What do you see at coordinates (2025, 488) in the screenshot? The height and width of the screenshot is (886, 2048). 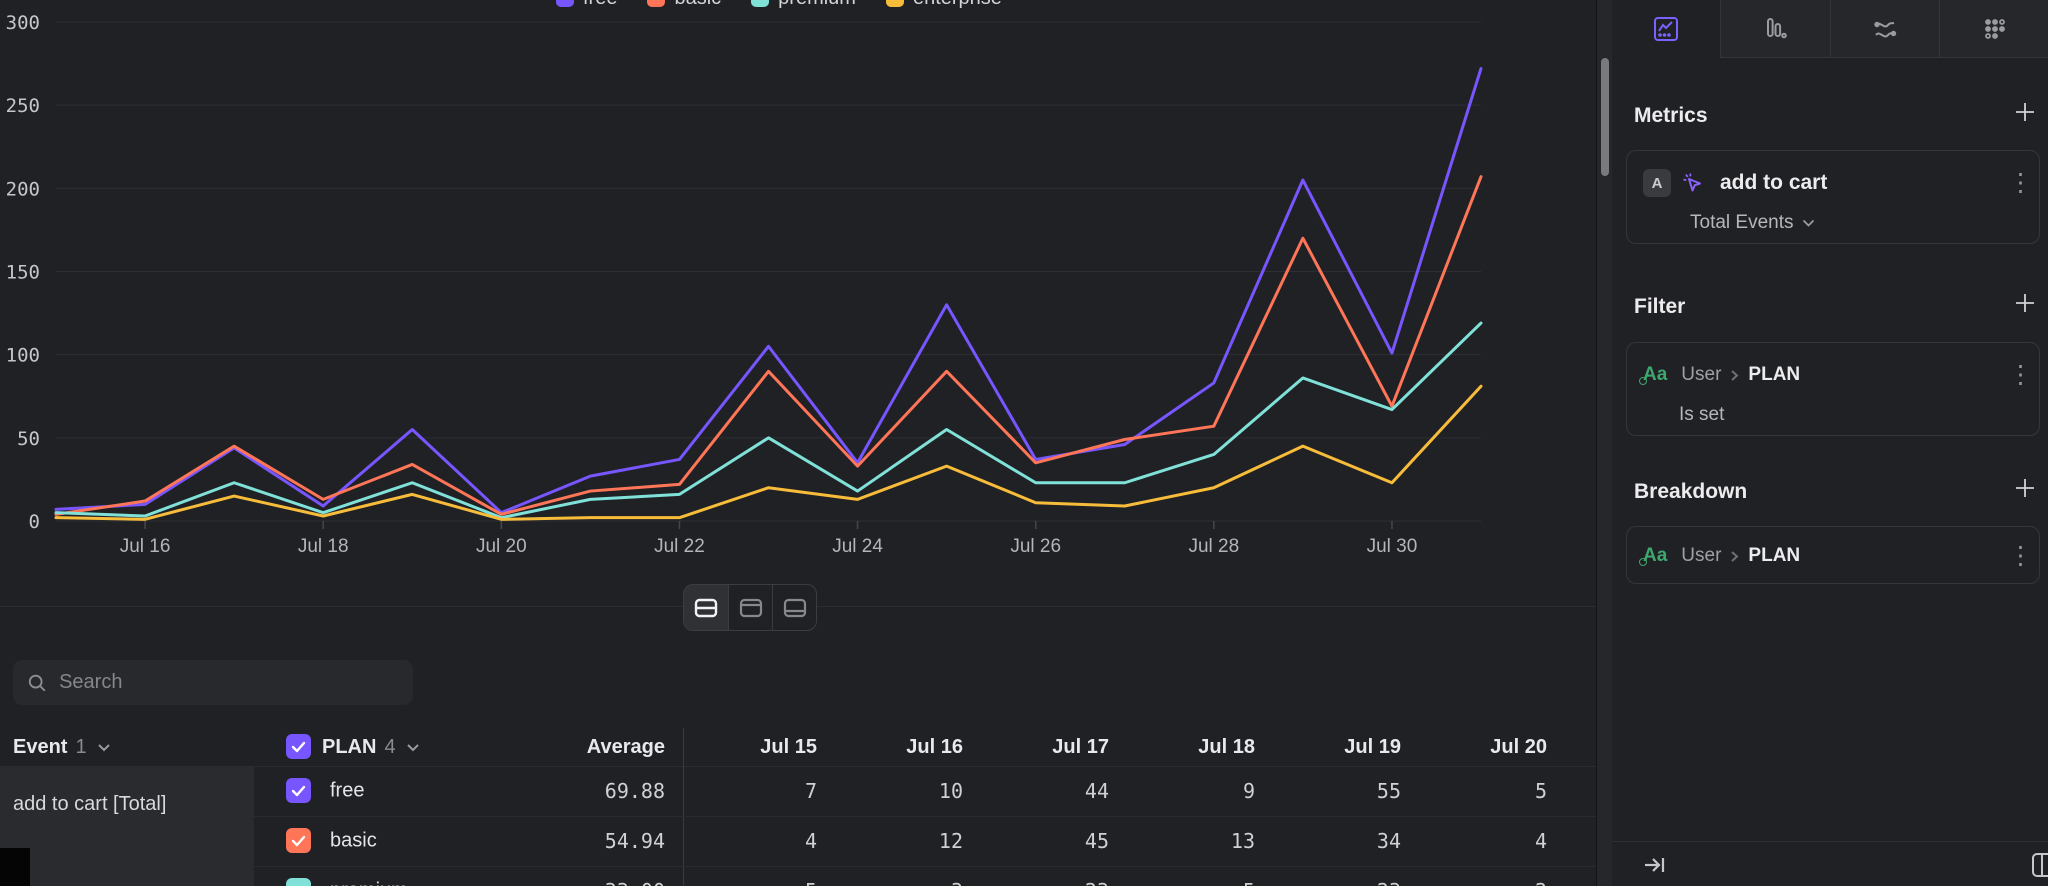 I see `add-breakdown-button` at bounding box center [2025, 488].